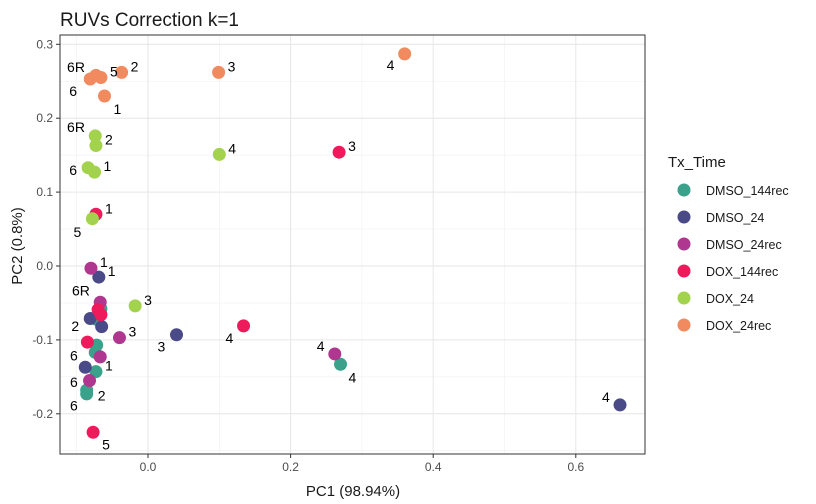 The image size is (816, 504). Describe the element at coordinates (149, 20) in the screenshot. I see `chart-title: RUVs Correction k=1` at that location.